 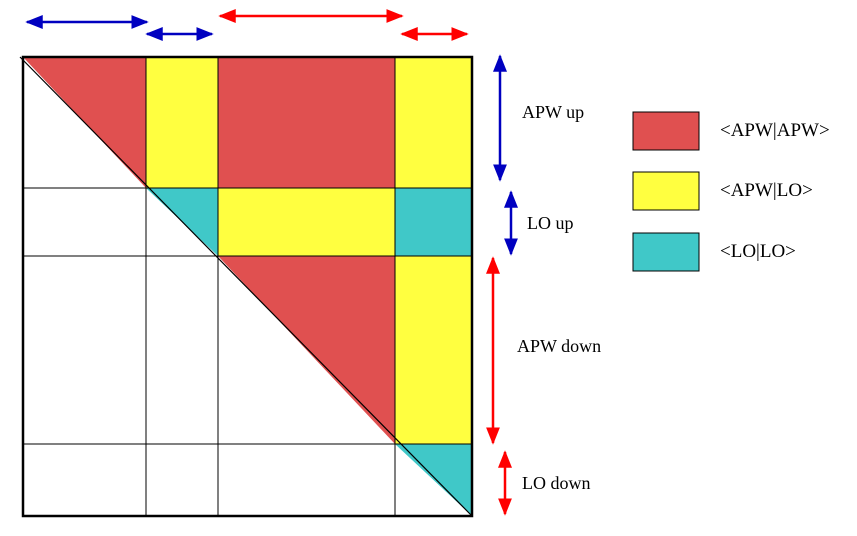 What do you see at coordinates (433, 480) in the screenshot?
I see `lo-lo-down-down-triangle` at bounding box center [433, 480].